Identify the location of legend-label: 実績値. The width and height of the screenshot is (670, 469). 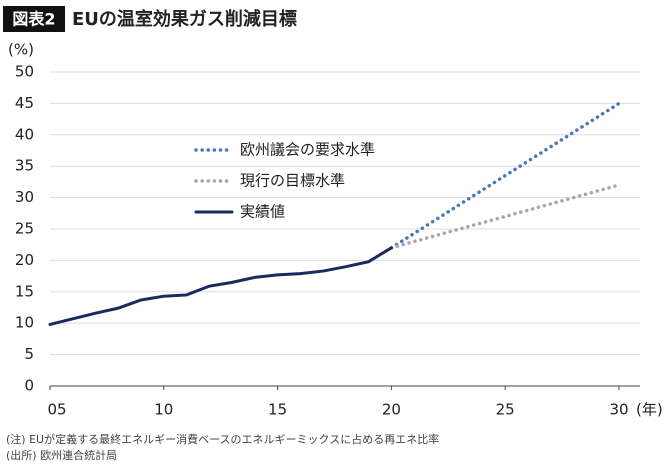
(262, 212).